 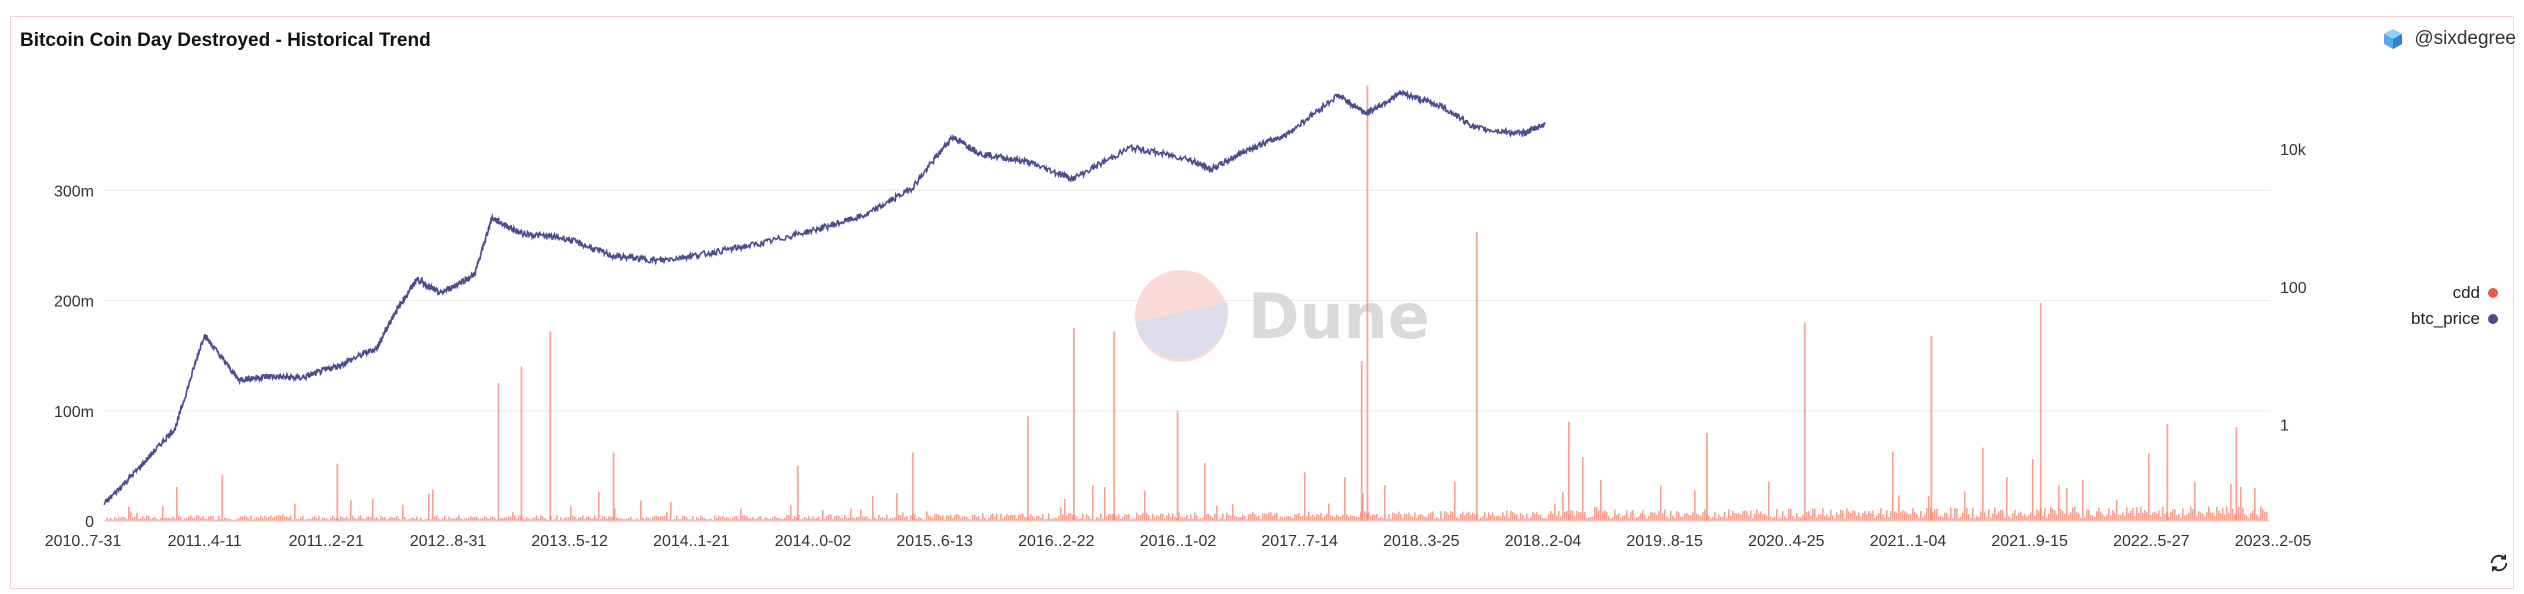 What do you see at coordinates (2449, 39) in the screenshot?
I see `author-badge: @sixdegree` at bounding box center [2449, 39].